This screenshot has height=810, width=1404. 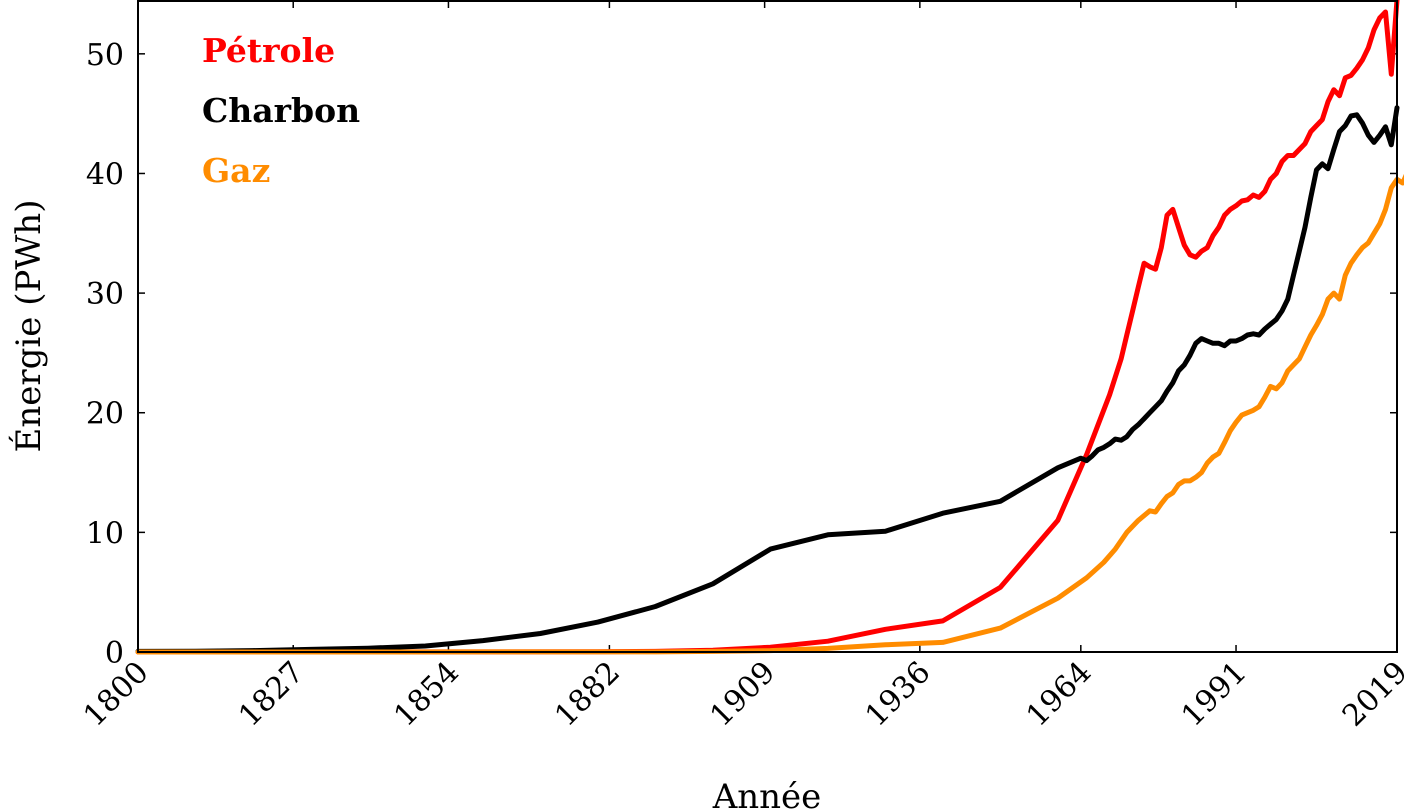 What do you see at coordinates (1370, 694) in the screenshot?
I see `x-tick-label: 2019` at bounding box center [1370, 694].